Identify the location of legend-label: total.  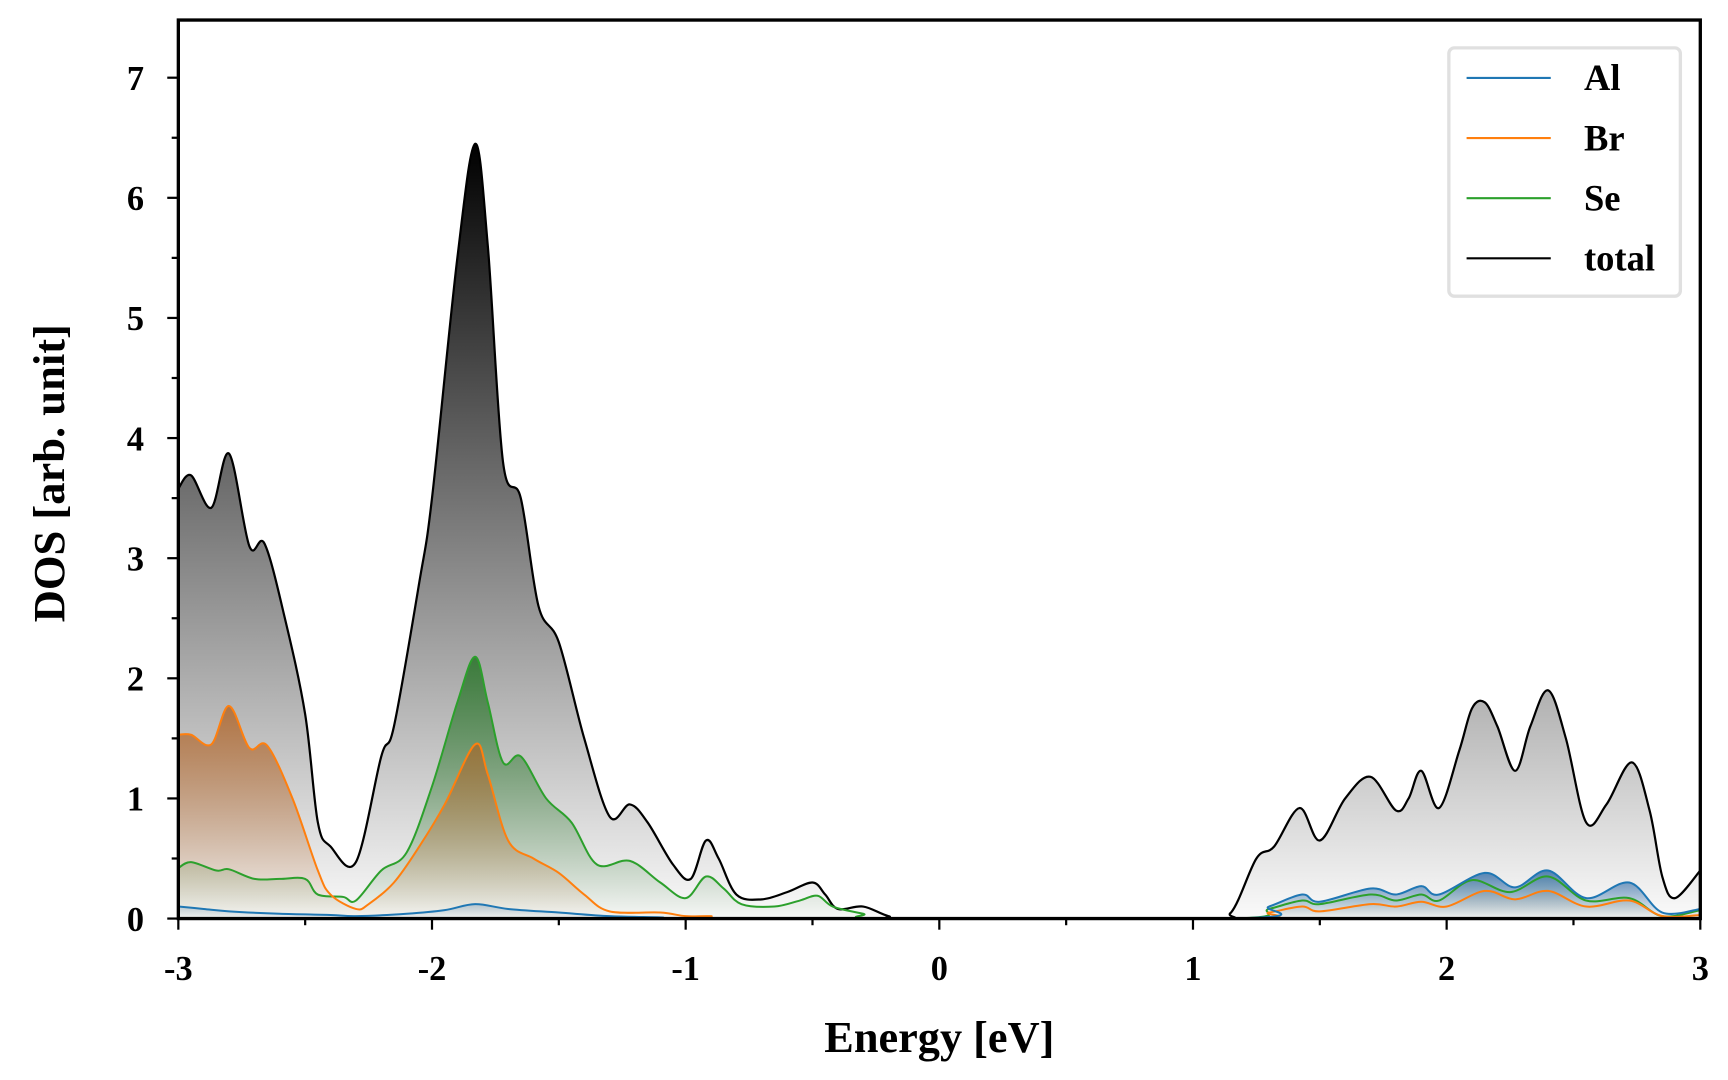
(1619, 257).